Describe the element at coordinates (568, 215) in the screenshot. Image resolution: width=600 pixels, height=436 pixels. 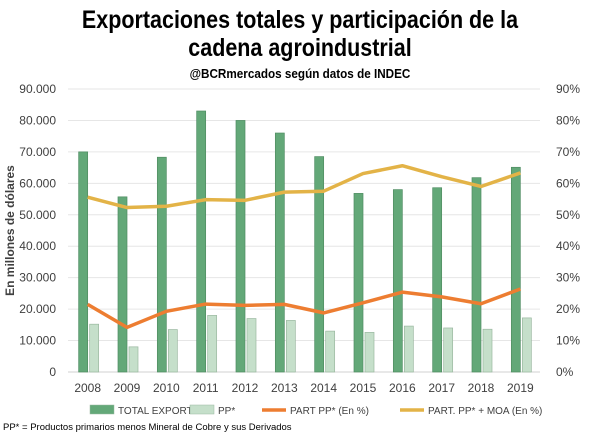
I see `y2-tick-label: 50%` at that location.